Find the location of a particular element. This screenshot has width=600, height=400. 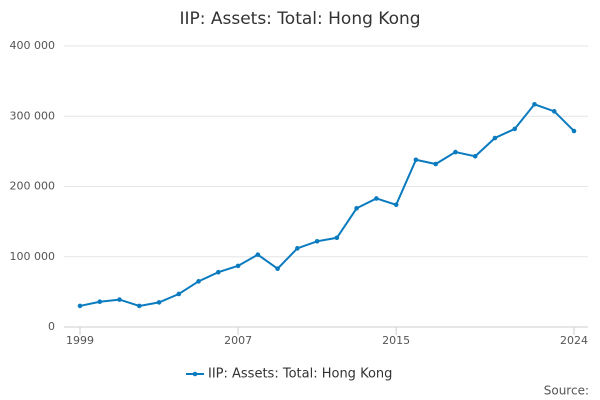

legend-marker is located at coordinates (195, 374).